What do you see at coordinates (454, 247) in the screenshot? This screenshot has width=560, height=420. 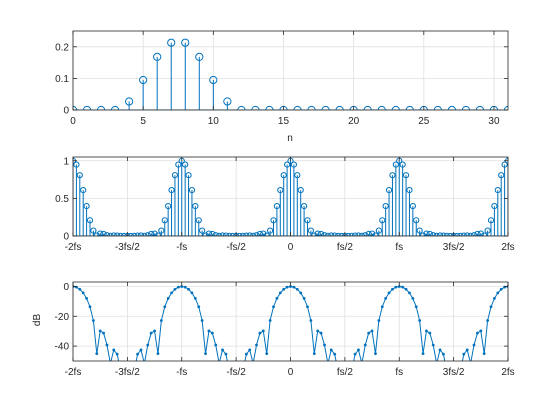 I see `x-tick-label: 3fs/2` at bounding box center [454, 247].